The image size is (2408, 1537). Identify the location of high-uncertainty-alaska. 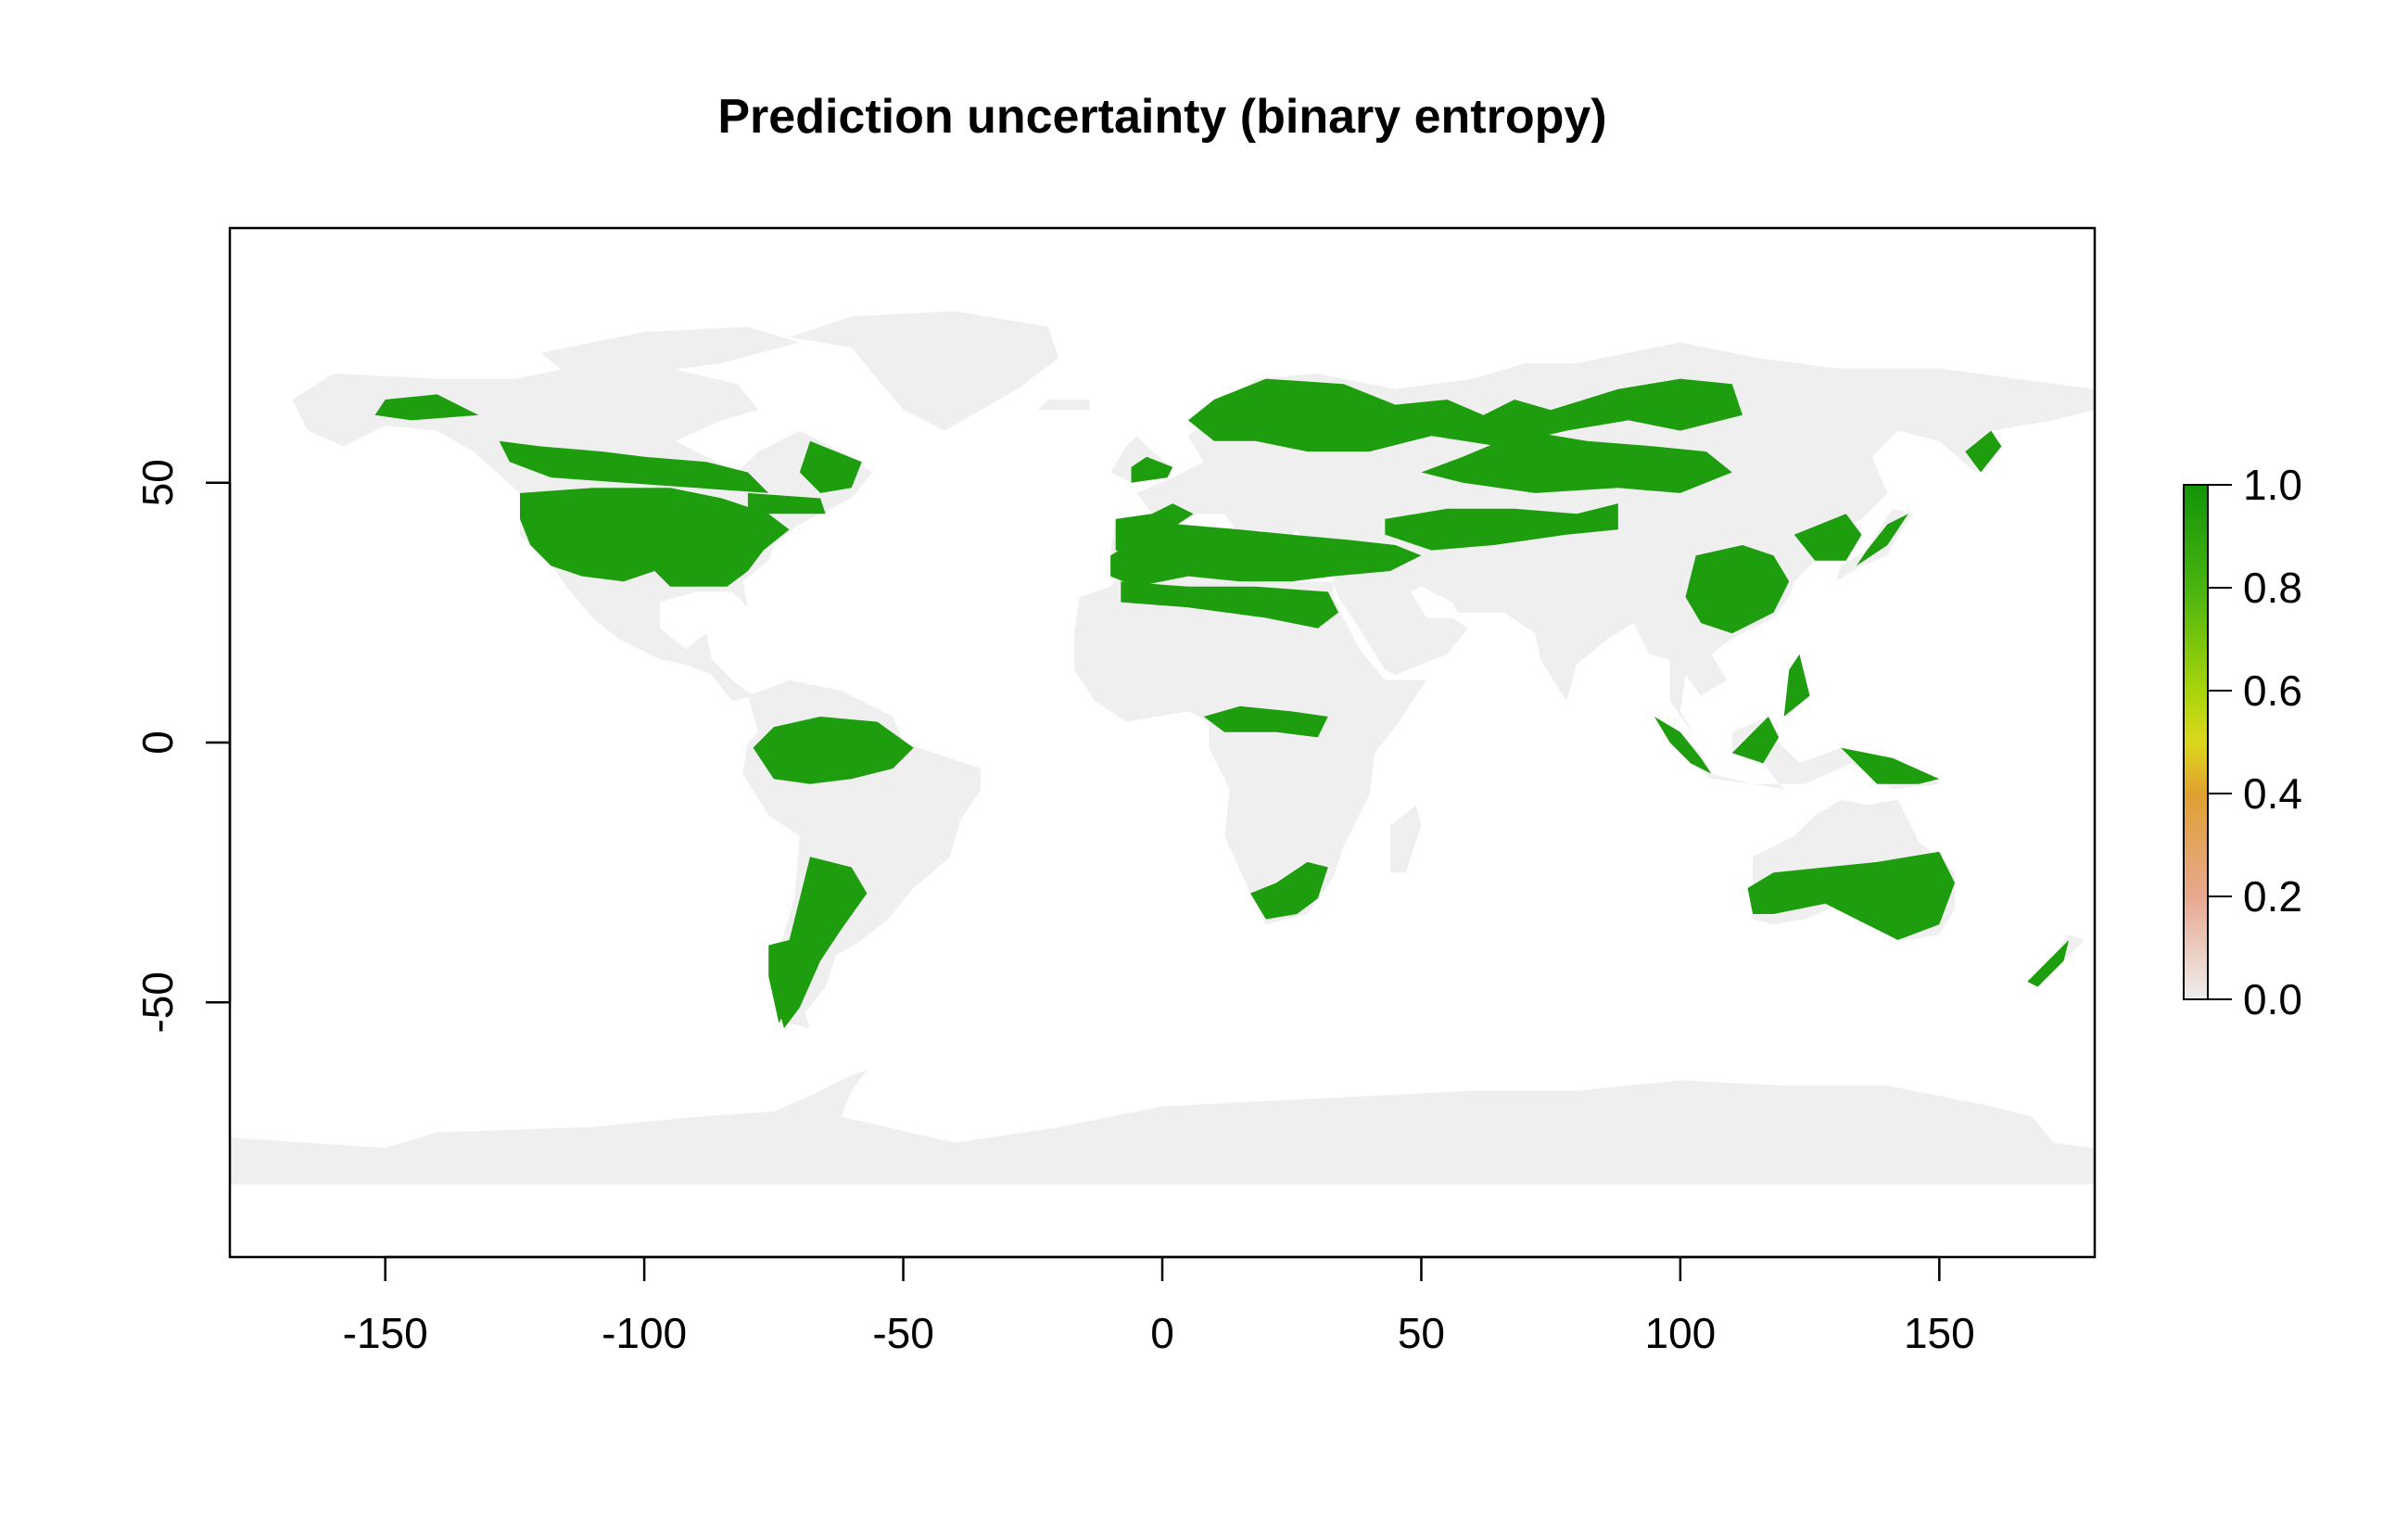
(426, 407).